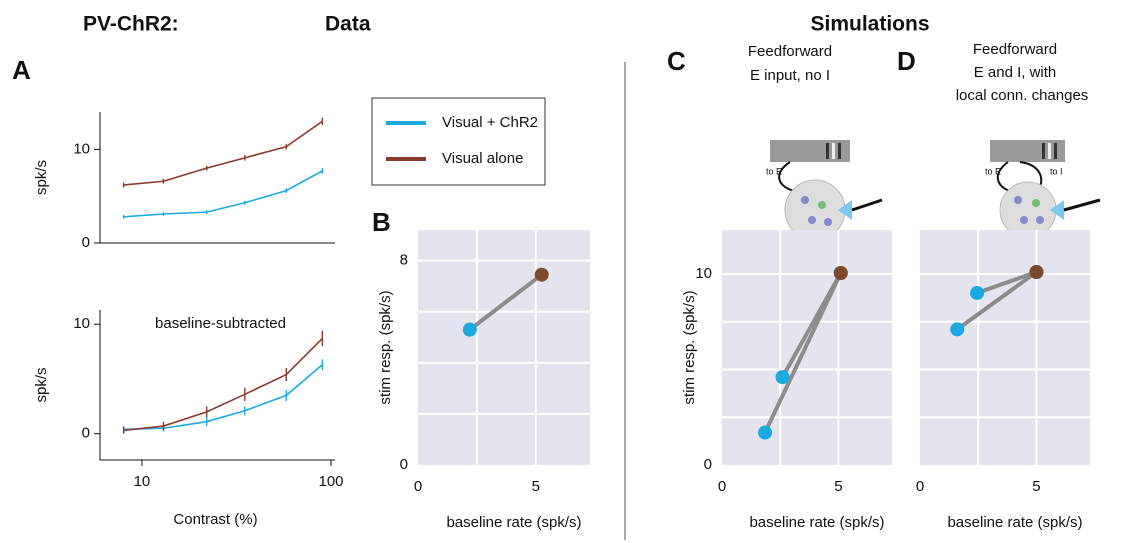 The height and width of the screenshot is (543, 1136). What do you see at coordinates (933, 190) in the screenshot?
I see `diagram: to E to E to I` at bounding box center [933, 190].